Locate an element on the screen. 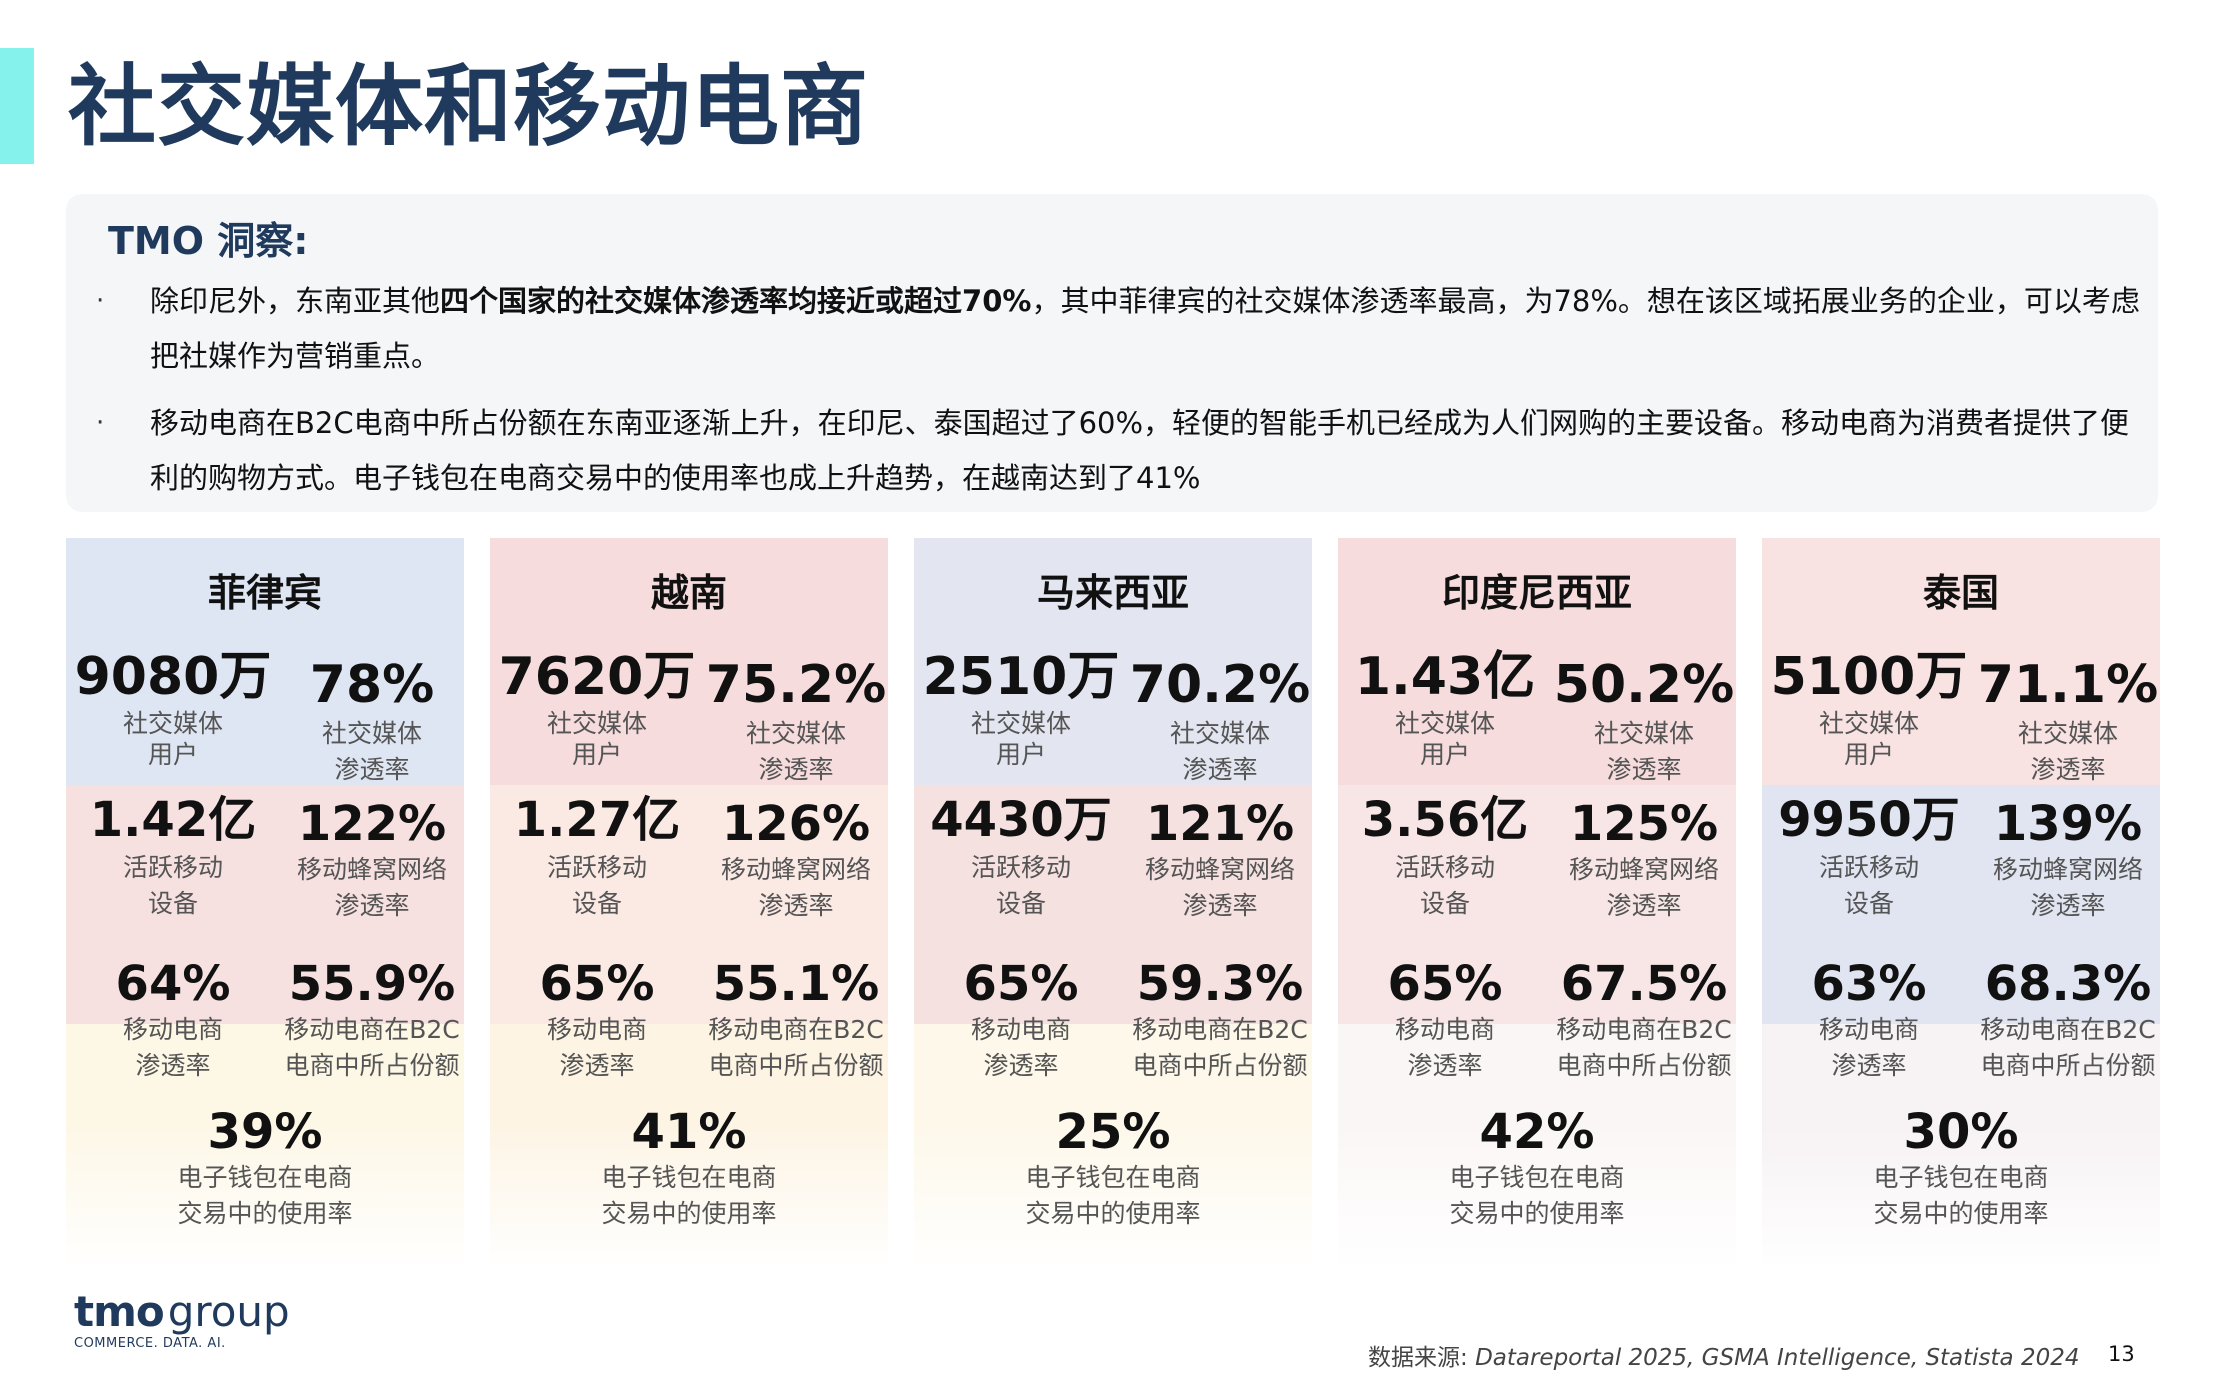 The image size is (2220, 1394). country-name: 马来西亚 is located at coordinates (1112, 593).